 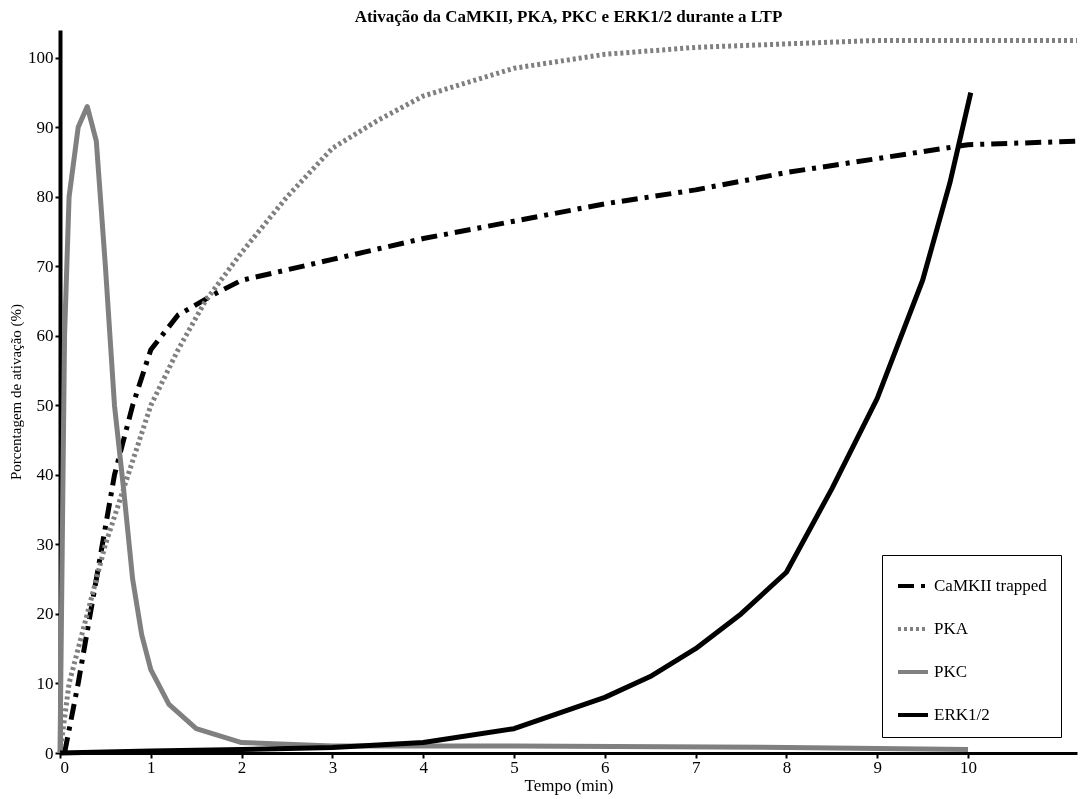 What do you see at coordinates (16, 392) in the screenshot?
I see `y-axis-title: Porcentagem de ativação (%)` at bounding box center [16, 392].